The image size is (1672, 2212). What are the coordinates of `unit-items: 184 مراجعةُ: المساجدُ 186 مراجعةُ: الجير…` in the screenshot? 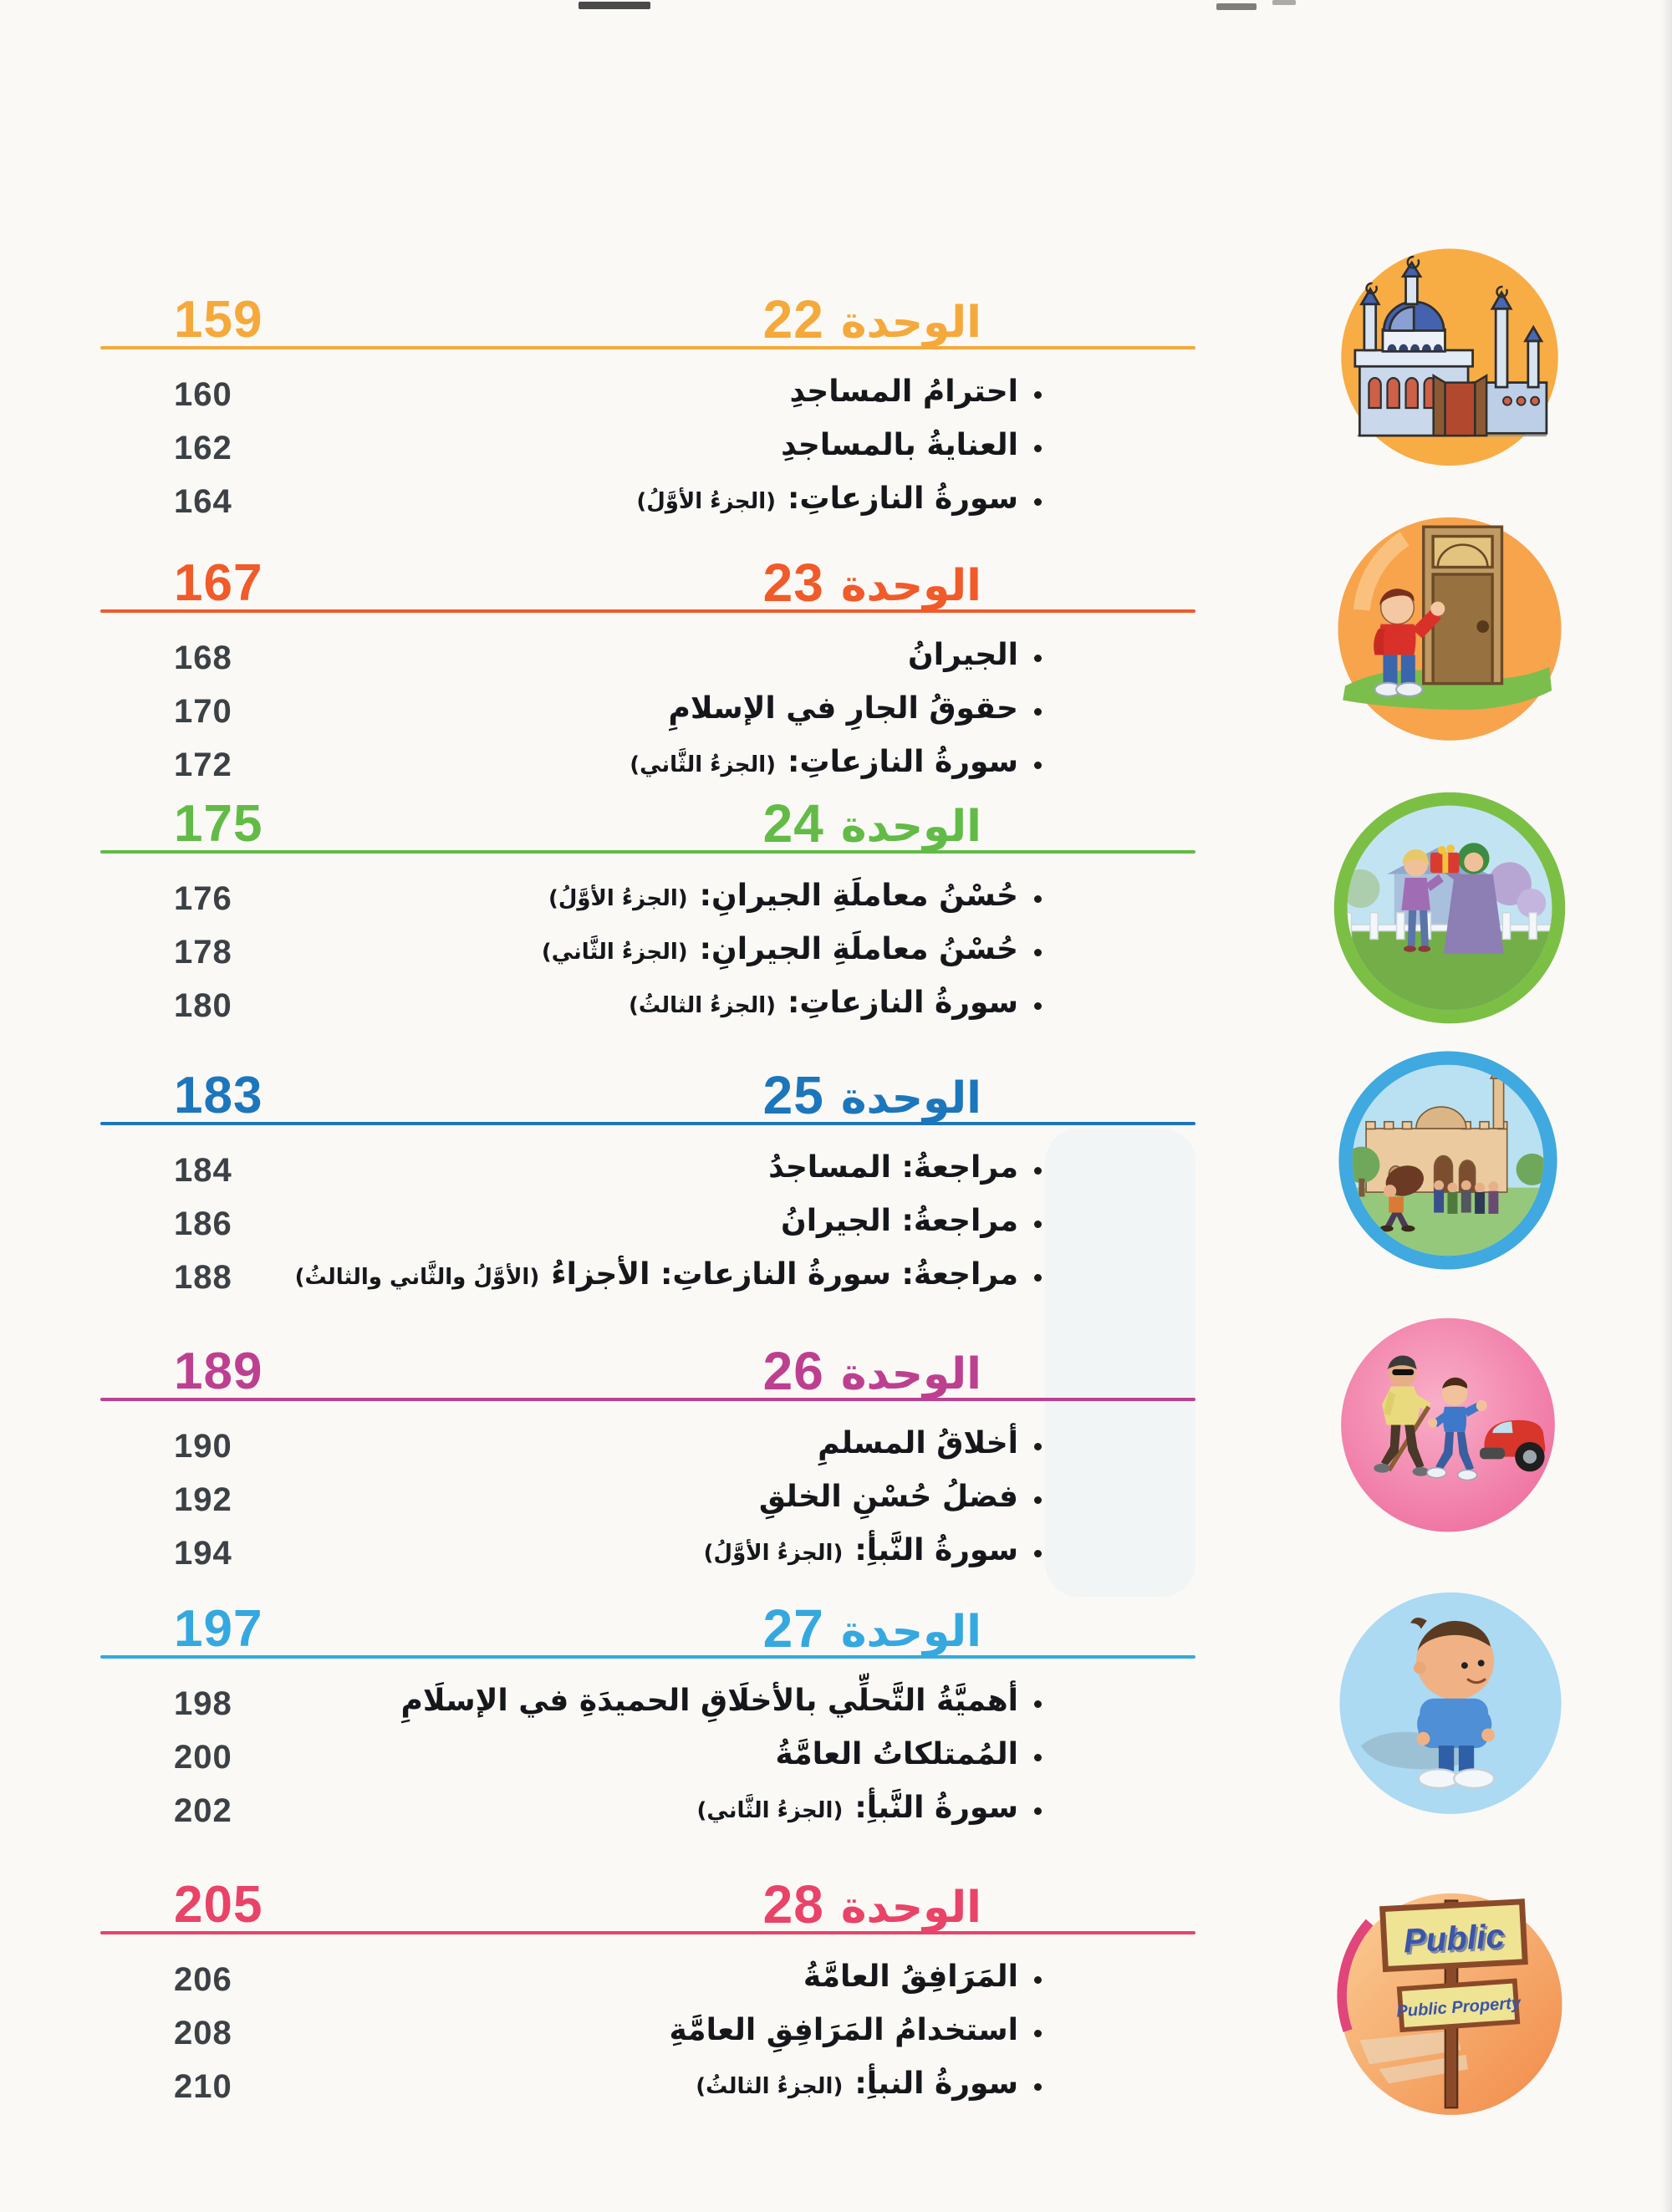 It's located at (647, 1227).